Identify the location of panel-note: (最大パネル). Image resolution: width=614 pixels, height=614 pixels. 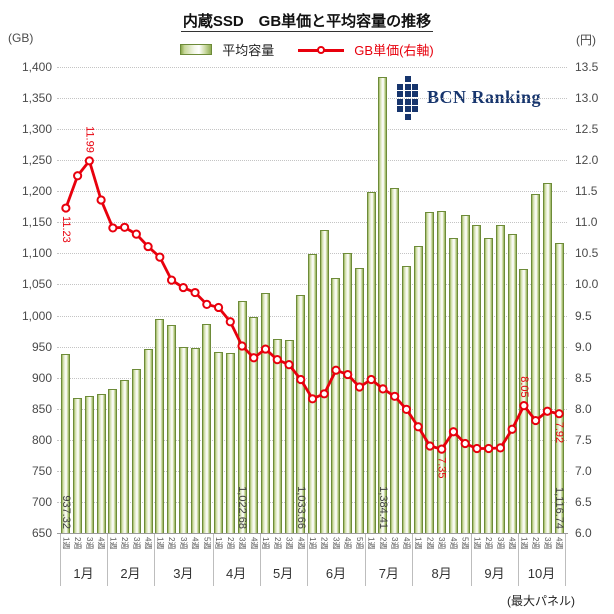
(541, 601).